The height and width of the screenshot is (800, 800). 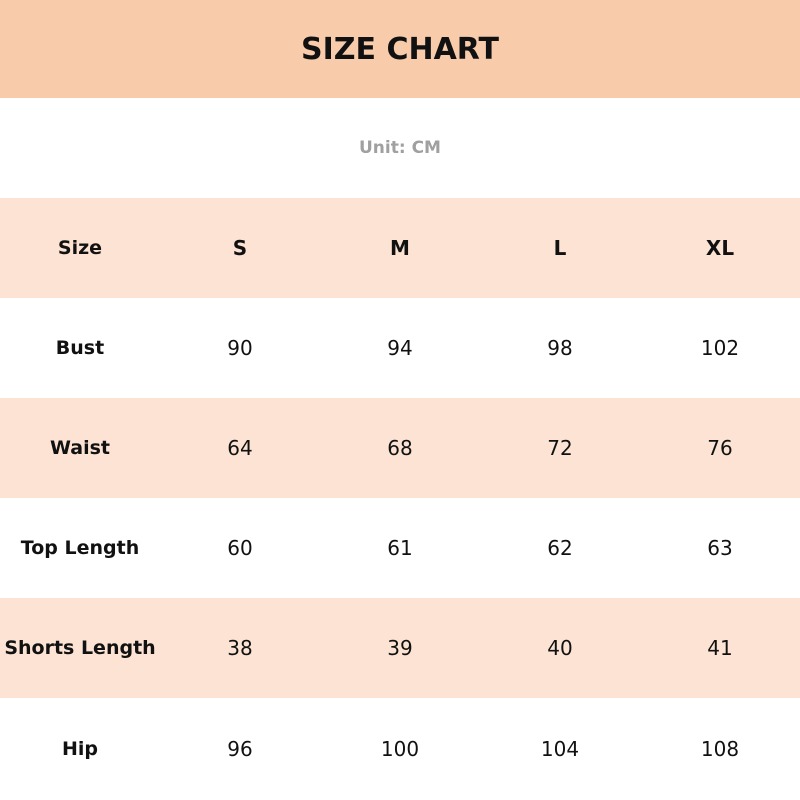 I want to click on table-cell: 98, so click(x=560, y=348).